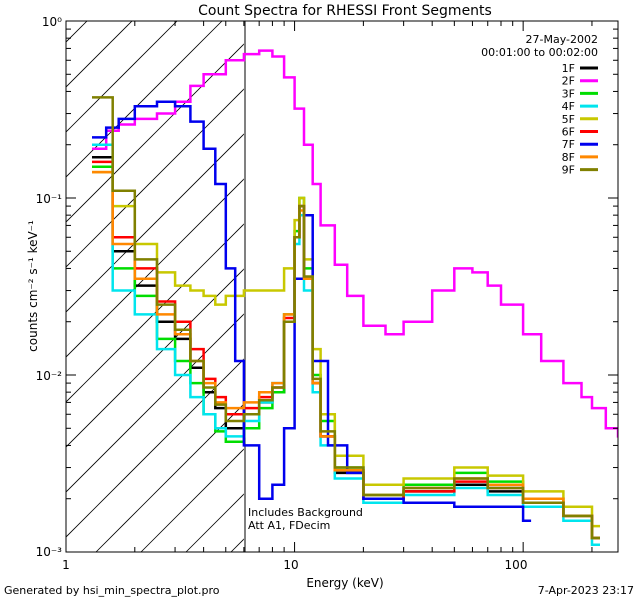  Describe the element at coordinates (290, 565) in the screenshot. I see `x-tick-label-10: 10` at that location.